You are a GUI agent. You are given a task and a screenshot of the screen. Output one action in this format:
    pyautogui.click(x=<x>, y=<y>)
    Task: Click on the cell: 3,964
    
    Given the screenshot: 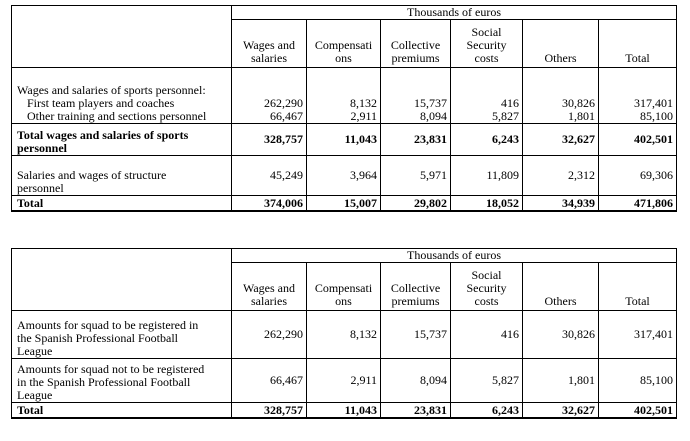 What is the action you would take?
    pyautogui.click(x=343, y=175)
    